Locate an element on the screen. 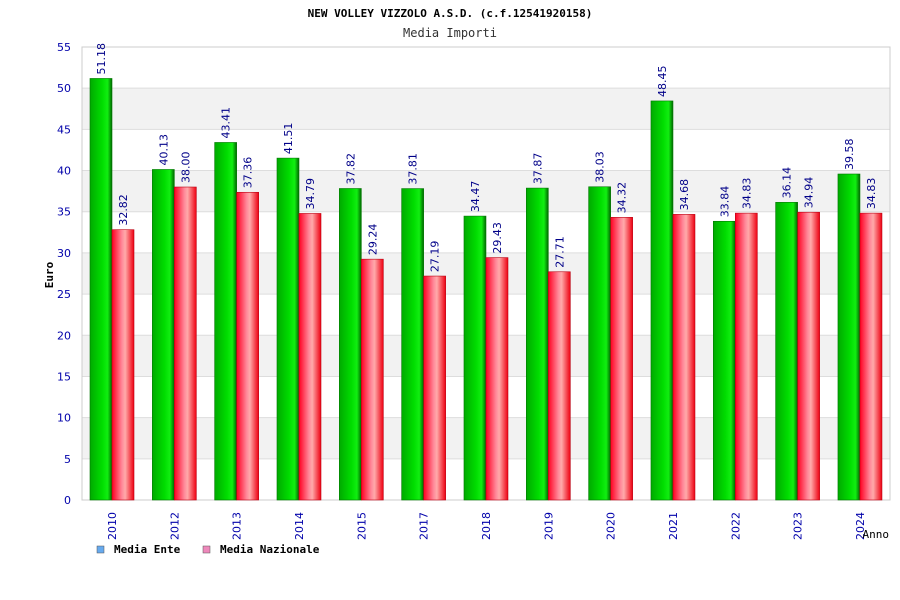  y-tick-label: 30 is located at coordinates (64, 253).